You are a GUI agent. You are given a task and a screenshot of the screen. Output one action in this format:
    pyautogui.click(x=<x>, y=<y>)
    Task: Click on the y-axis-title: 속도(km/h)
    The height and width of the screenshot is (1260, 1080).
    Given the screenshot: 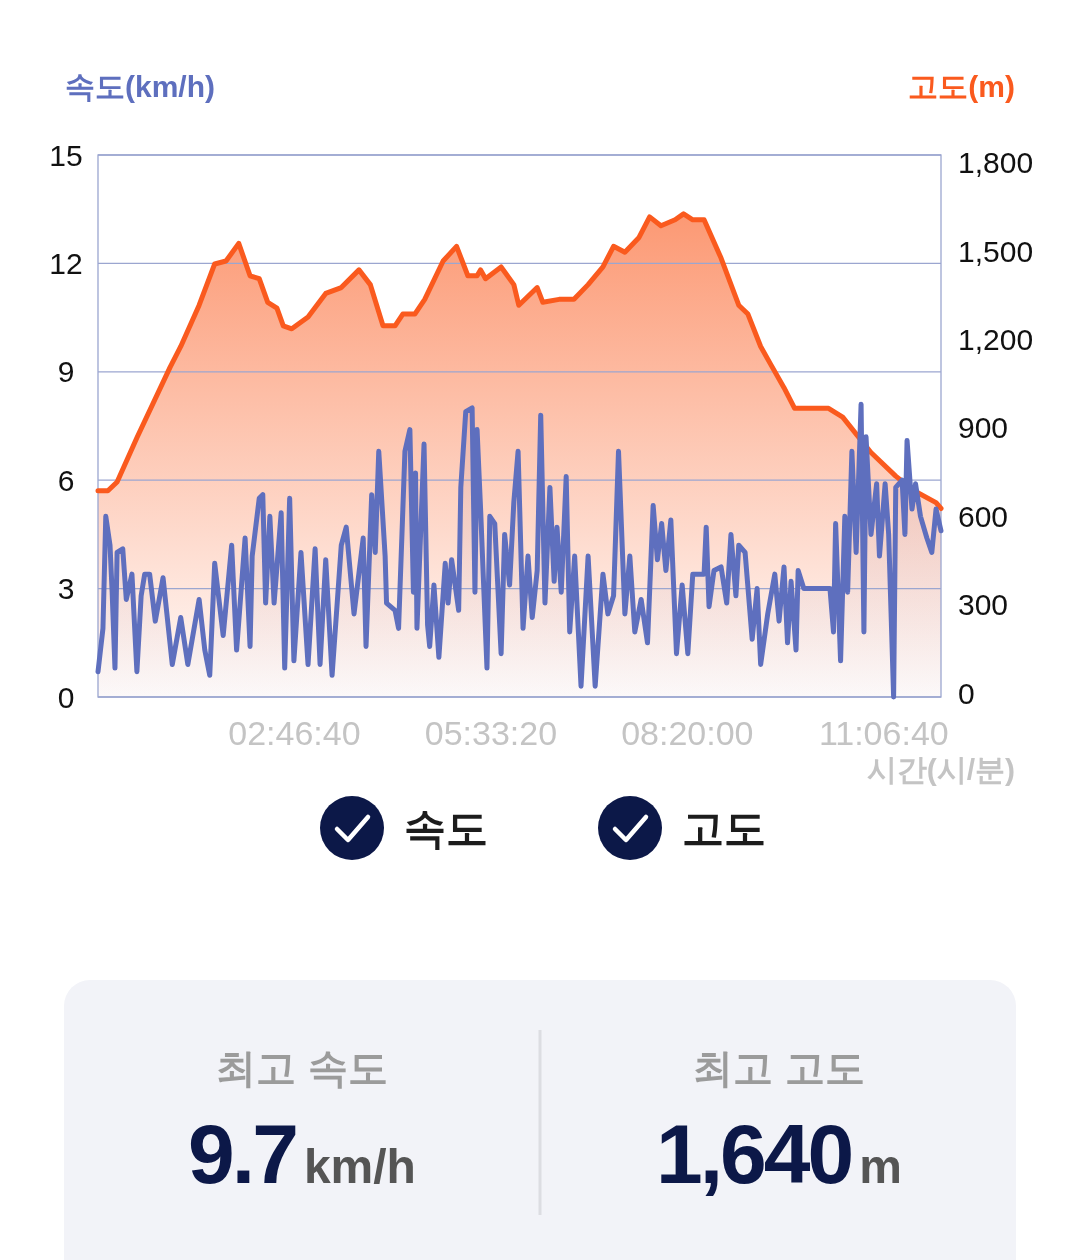 What is the action you would take?
    pyautogui.click(x=140, y=86)
    